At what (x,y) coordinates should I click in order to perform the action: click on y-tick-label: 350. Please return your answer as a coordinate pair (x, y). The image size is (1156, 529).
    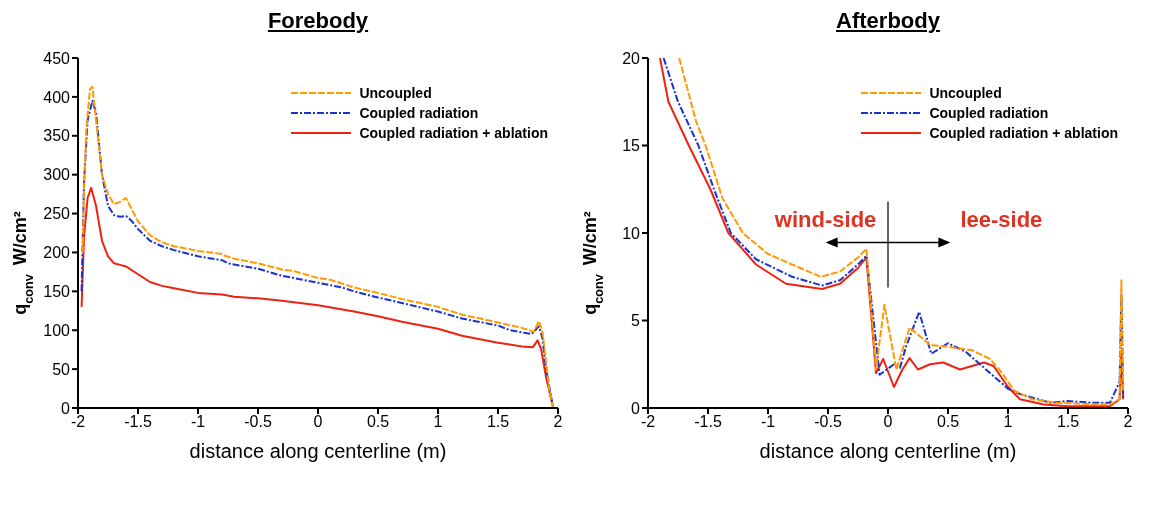
    Looking at the image, I should click on (57, 136).